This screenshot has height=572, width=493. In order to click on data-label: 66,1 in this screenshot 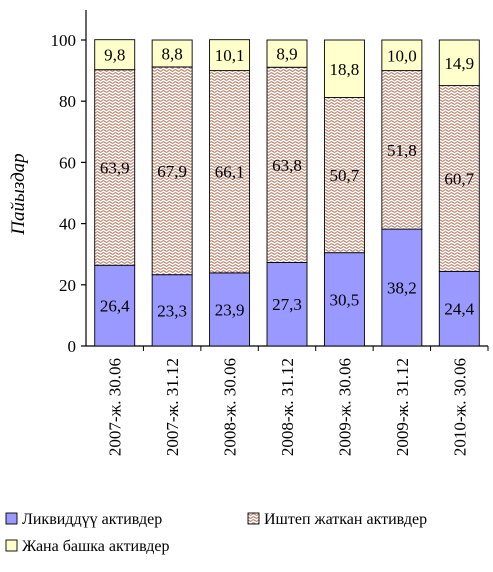, I will do `click(230, 172)`.